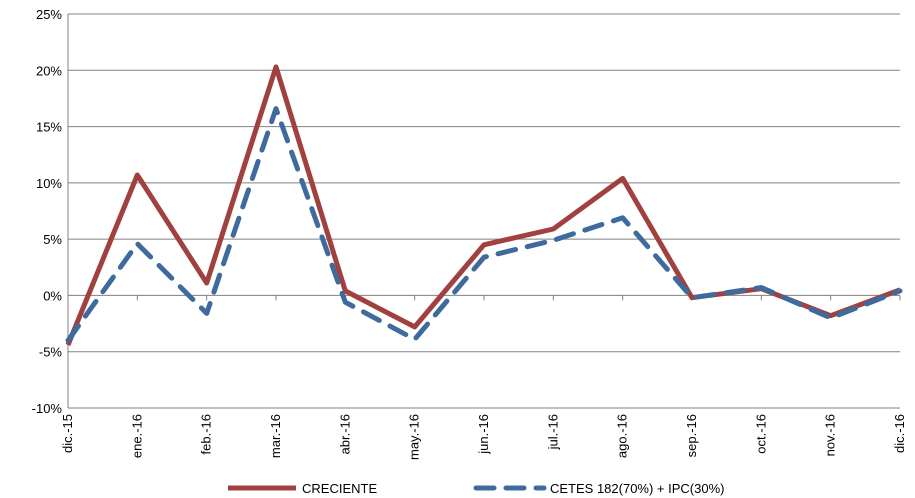 The width and height of the screenshot is (915, 498). Describe the element at coordinates (830, 435) in the screenshot. I see `x-tick-label: nov.-16` at that location.